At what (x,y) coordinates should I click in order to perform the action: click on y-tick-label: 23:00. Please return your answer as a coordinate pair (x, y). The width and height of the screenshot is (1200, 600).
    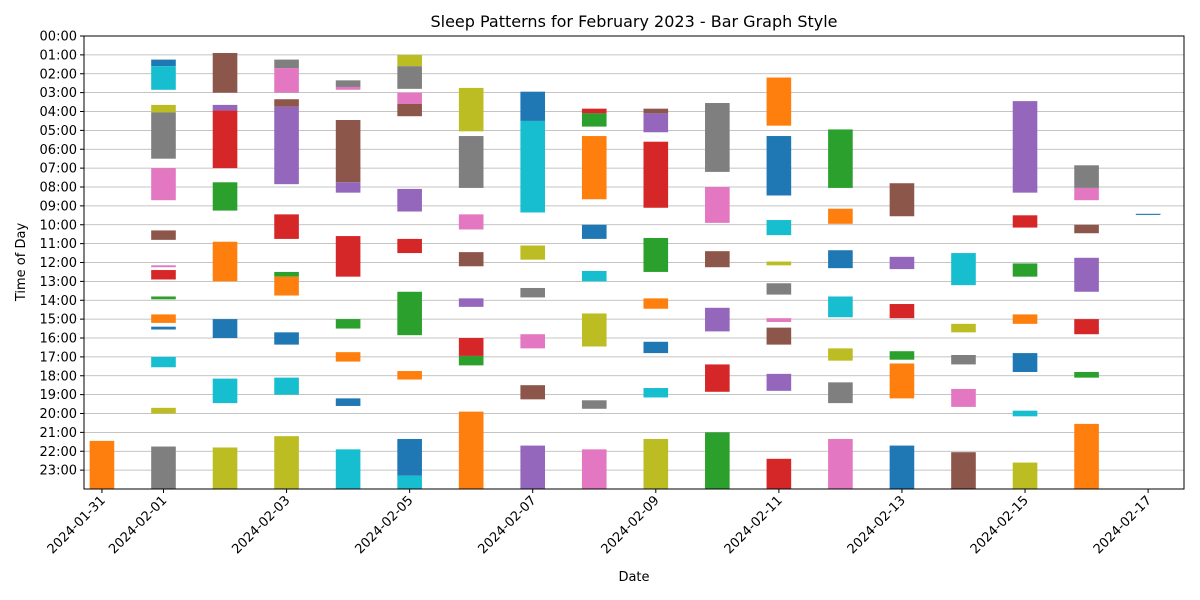
    Looking at the image, I should click on (58, 471).